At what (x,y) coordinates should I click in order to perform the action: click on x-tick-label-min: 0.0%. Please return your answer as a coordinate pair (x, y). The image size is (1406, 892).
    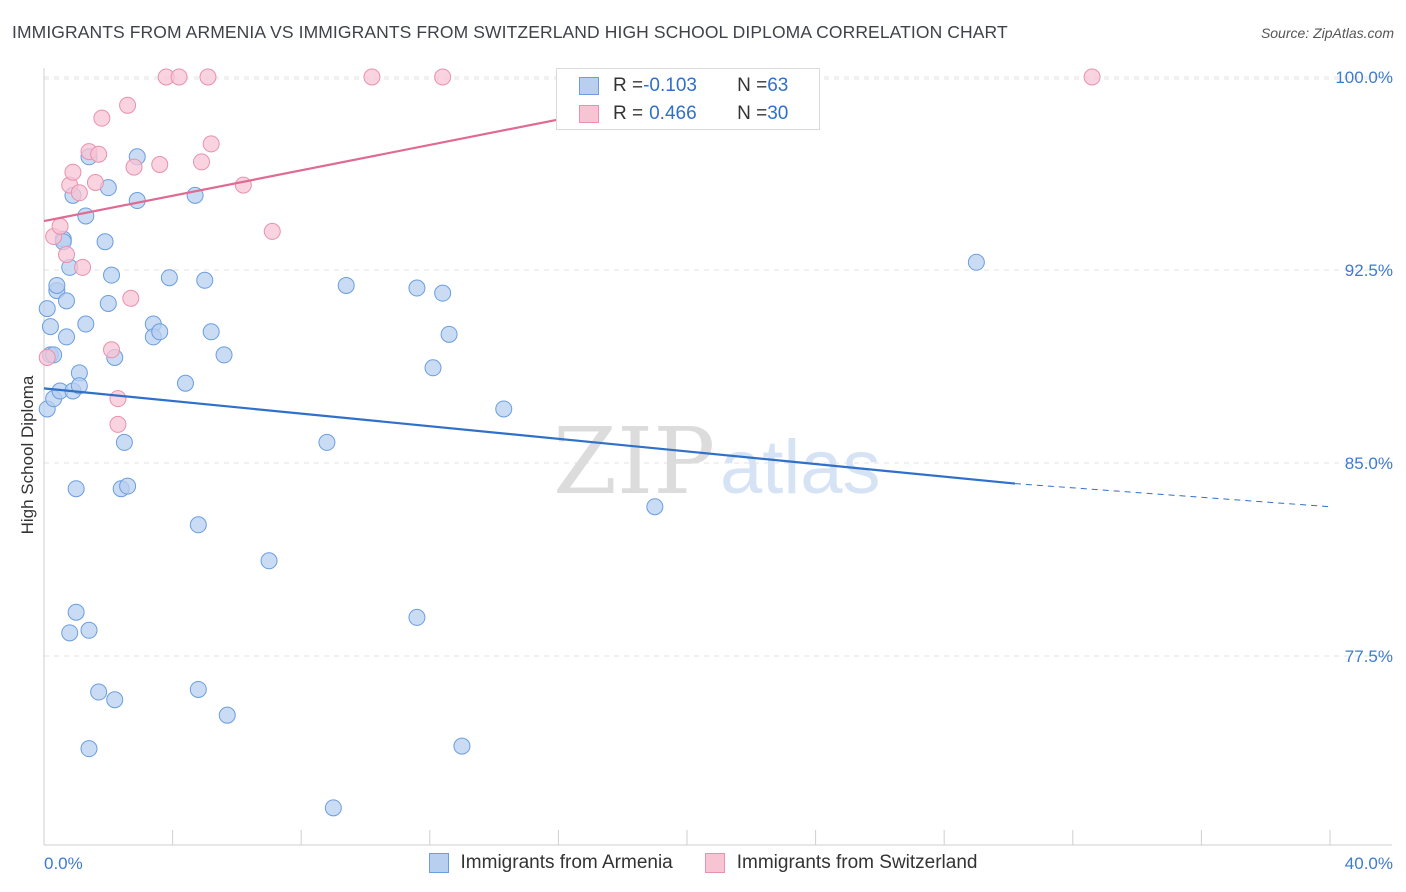
    Looking at the image, I should click on (63, 863).